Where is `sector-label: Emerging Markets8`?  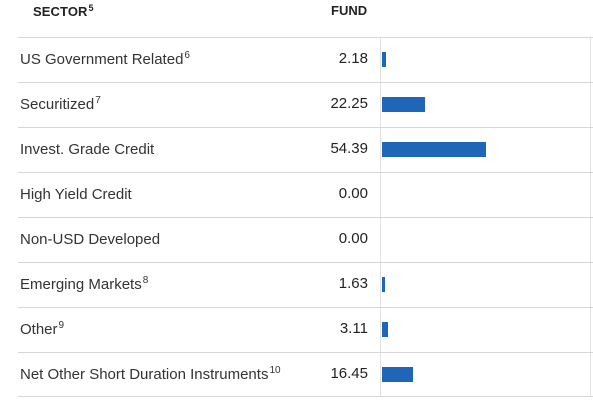 sector-label: Emerging Markets8 is located at coordinates (84, 284).